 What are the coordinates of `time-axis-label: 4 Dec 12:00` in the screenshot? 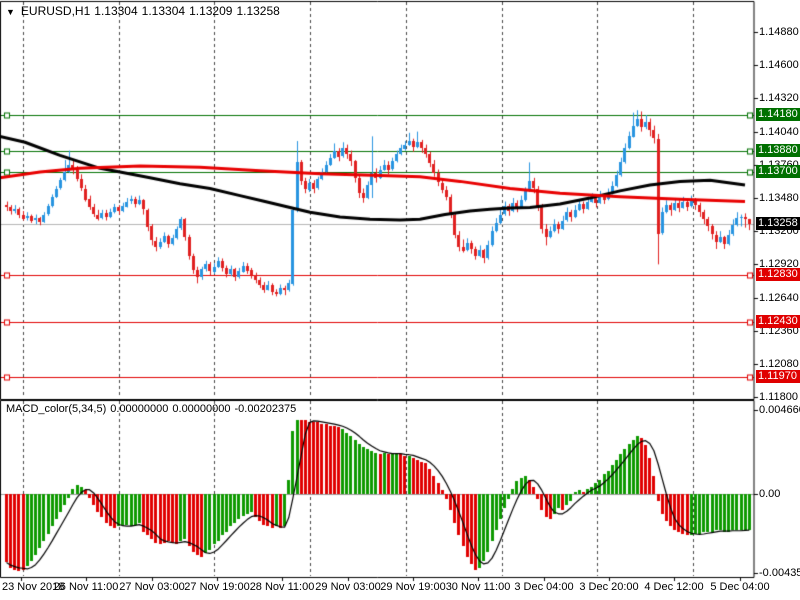 It's located at (674, 587).